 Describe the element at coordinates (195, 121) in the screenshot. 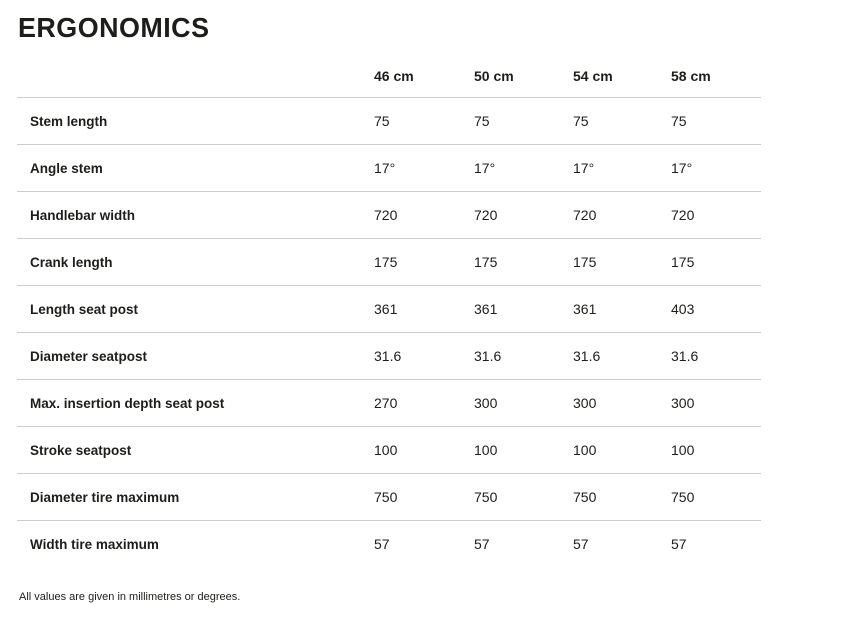

I see `spec-row-label: Stem length` at that location.